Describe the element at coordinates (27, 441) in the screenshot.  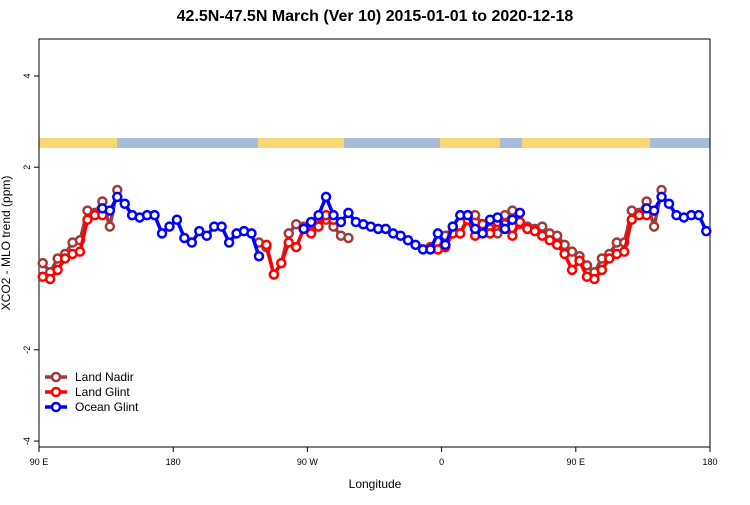
I see `y-tick-label: -4` at that location.